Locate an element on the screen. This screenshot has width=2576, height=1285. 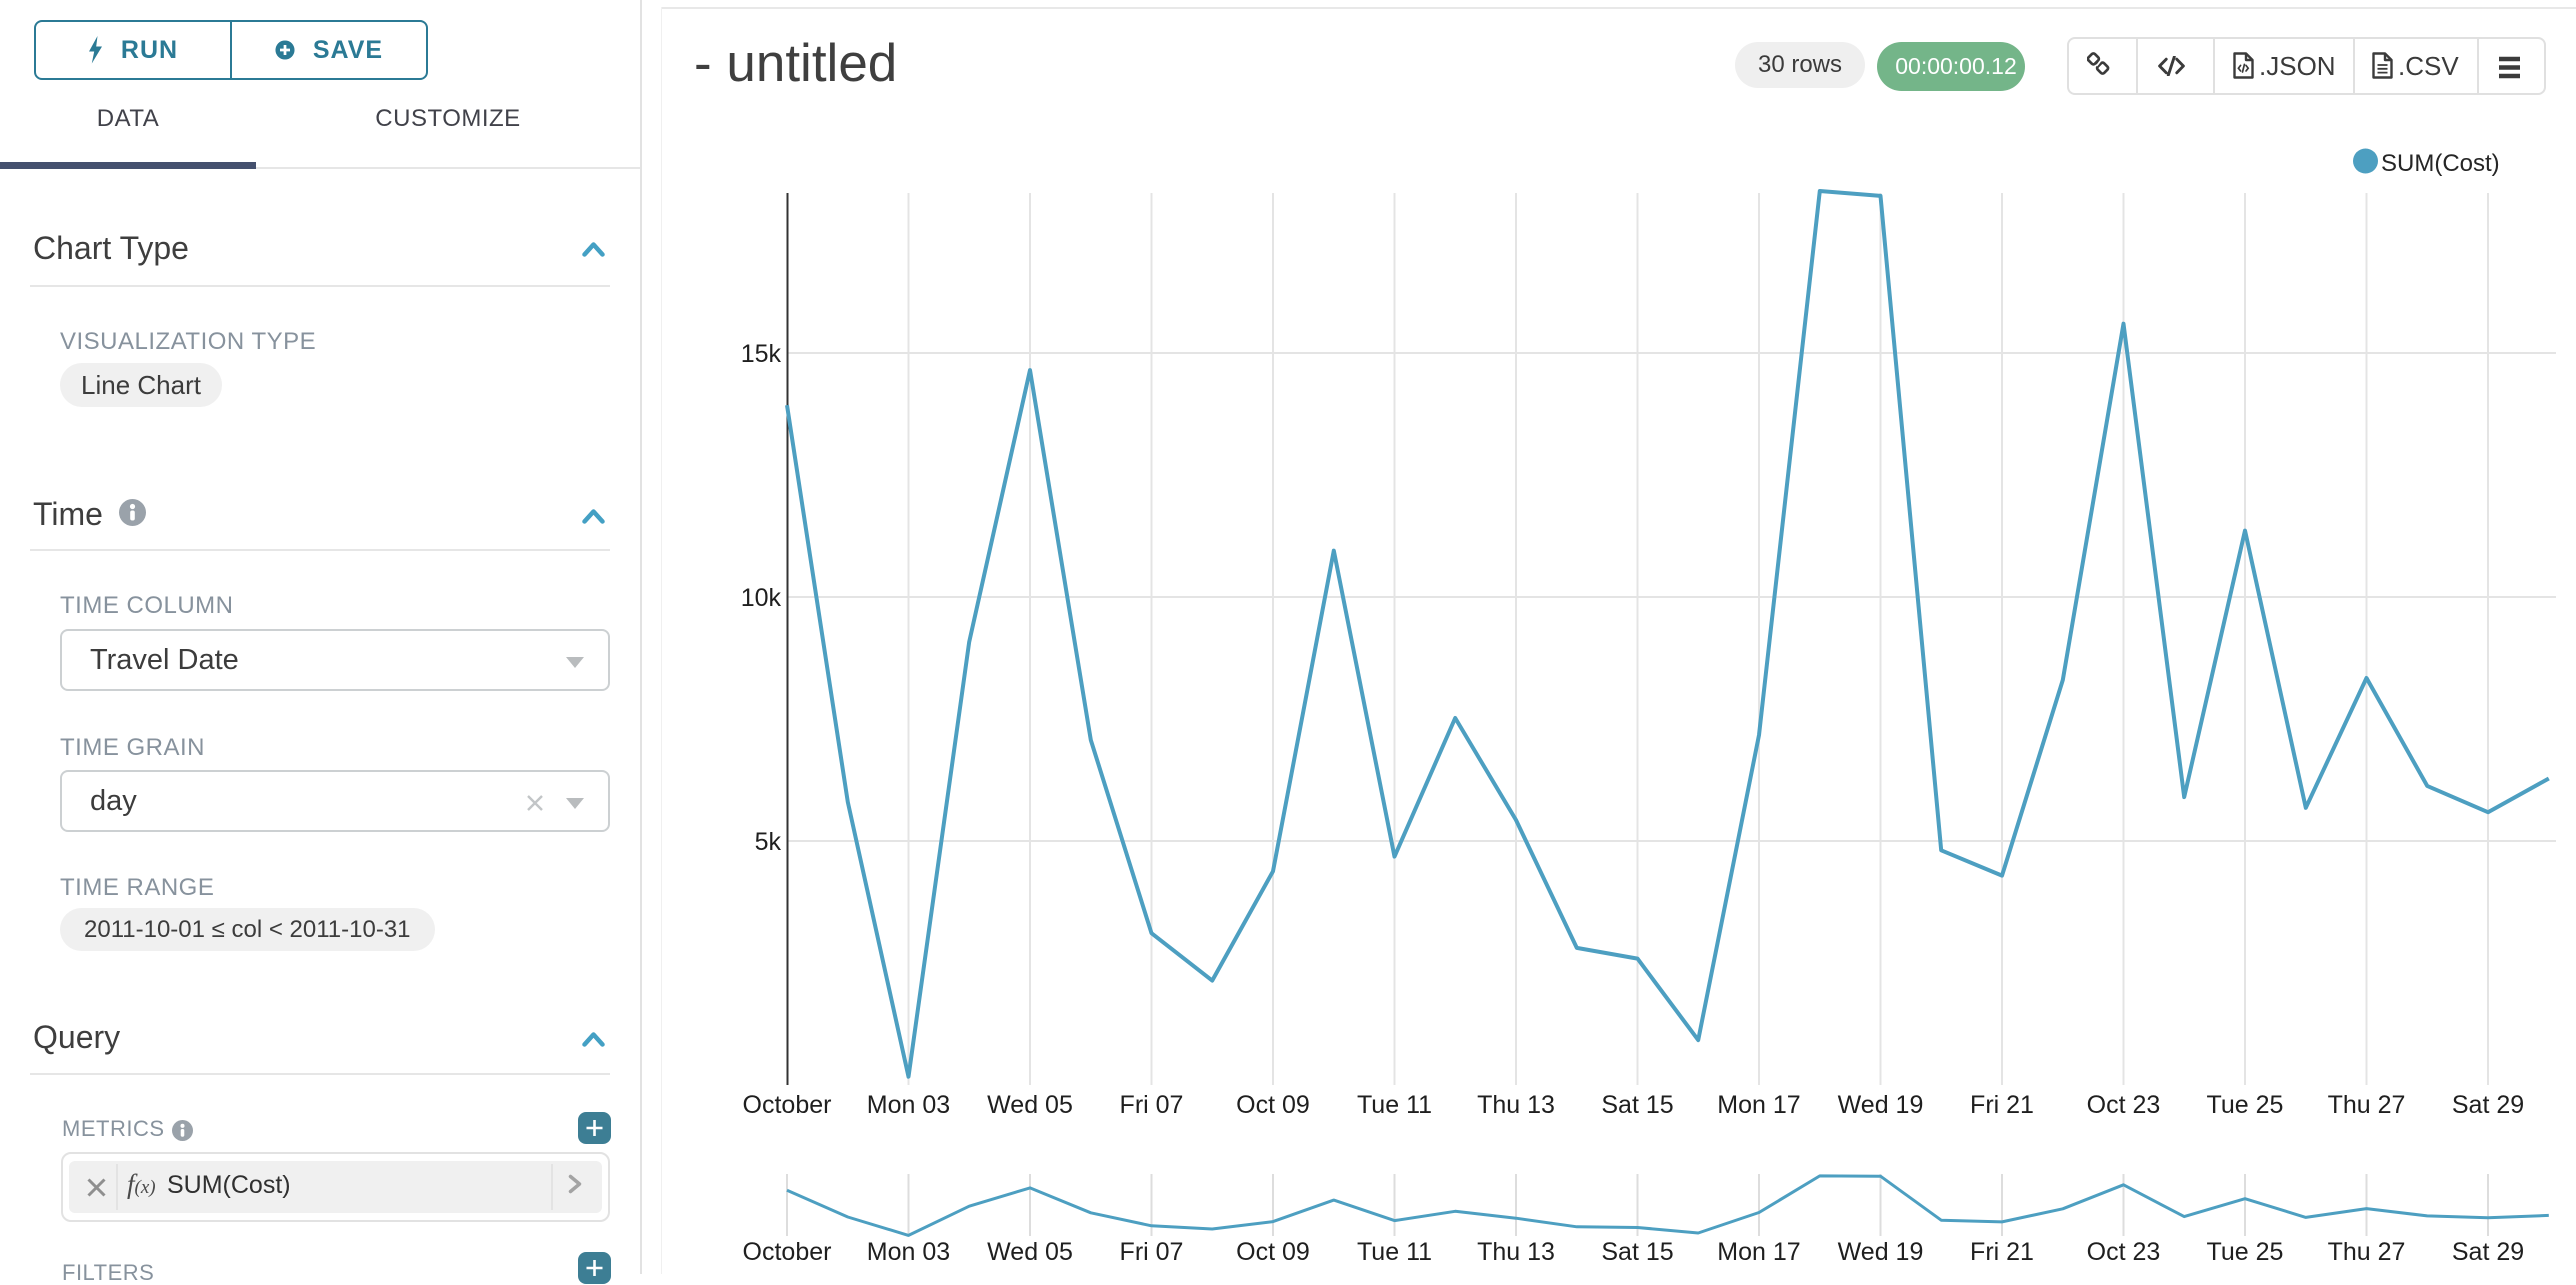
svg-text: 5k is located at coordinates (768, 842).